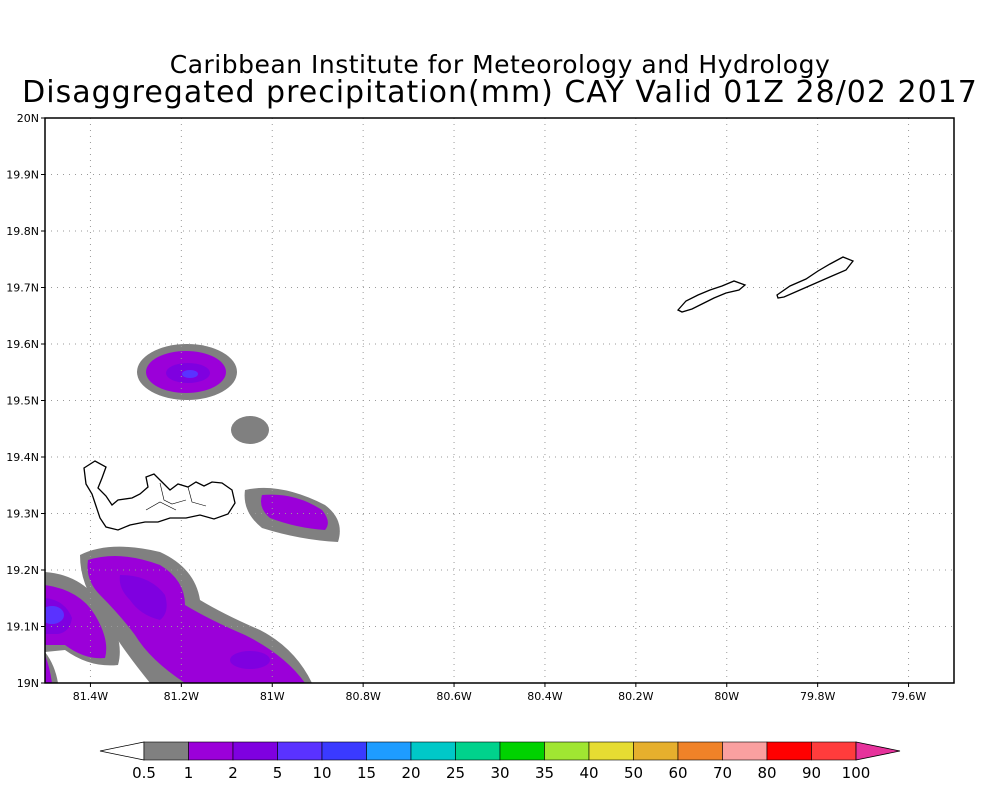 This screenshot has height=800, width=1000. What do you see at coordinates (22, 570) in the screenshot?
I see `lat-tick-label: 19.2N` at bounding box center [22, 570].